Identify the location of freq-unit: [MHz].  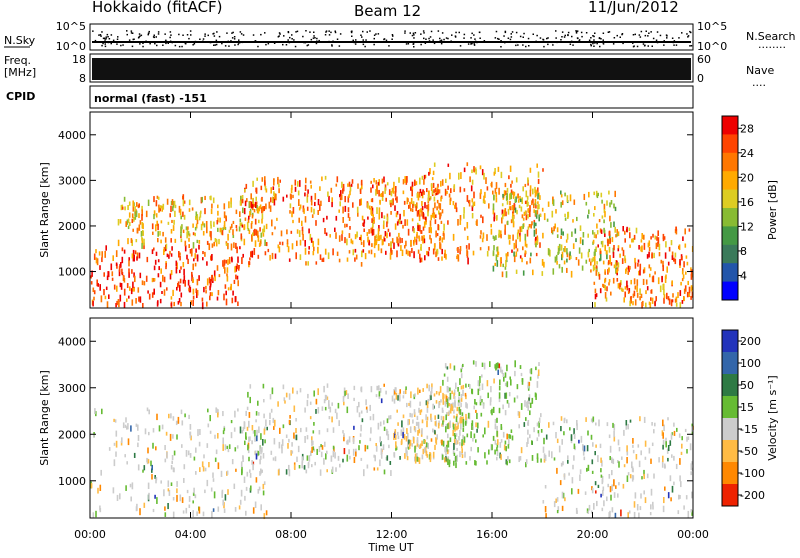
(20, 72).